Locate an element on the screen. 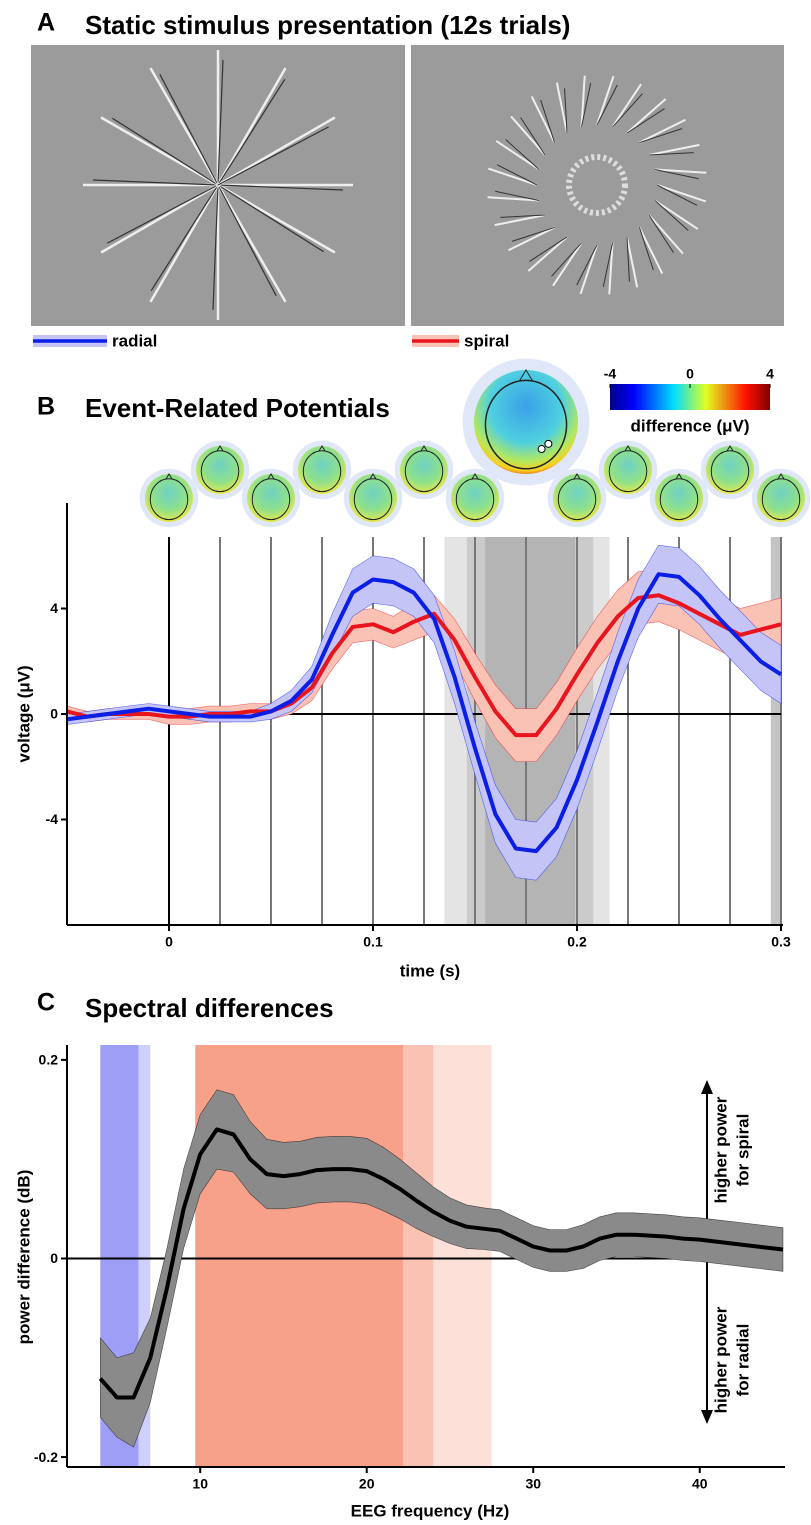  x-axis-label: EEG frequency (Hz) is located at coordinates (430, 1510).